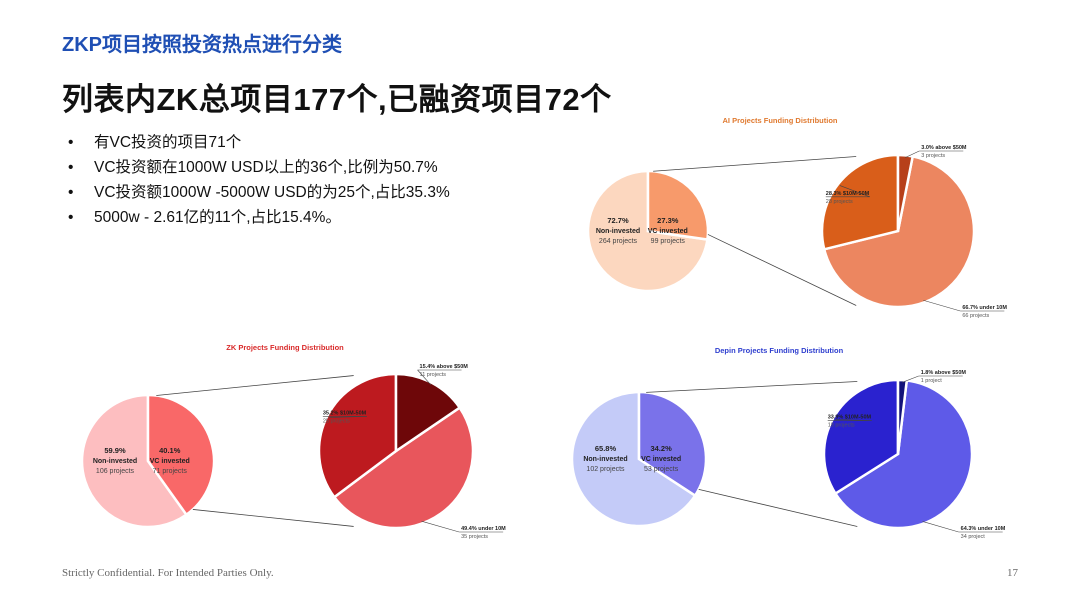 The height and width of the screenshot is (607, 1080). I want to click on breakdown-10m-50m-count: 25 projects, so click(336, 421).